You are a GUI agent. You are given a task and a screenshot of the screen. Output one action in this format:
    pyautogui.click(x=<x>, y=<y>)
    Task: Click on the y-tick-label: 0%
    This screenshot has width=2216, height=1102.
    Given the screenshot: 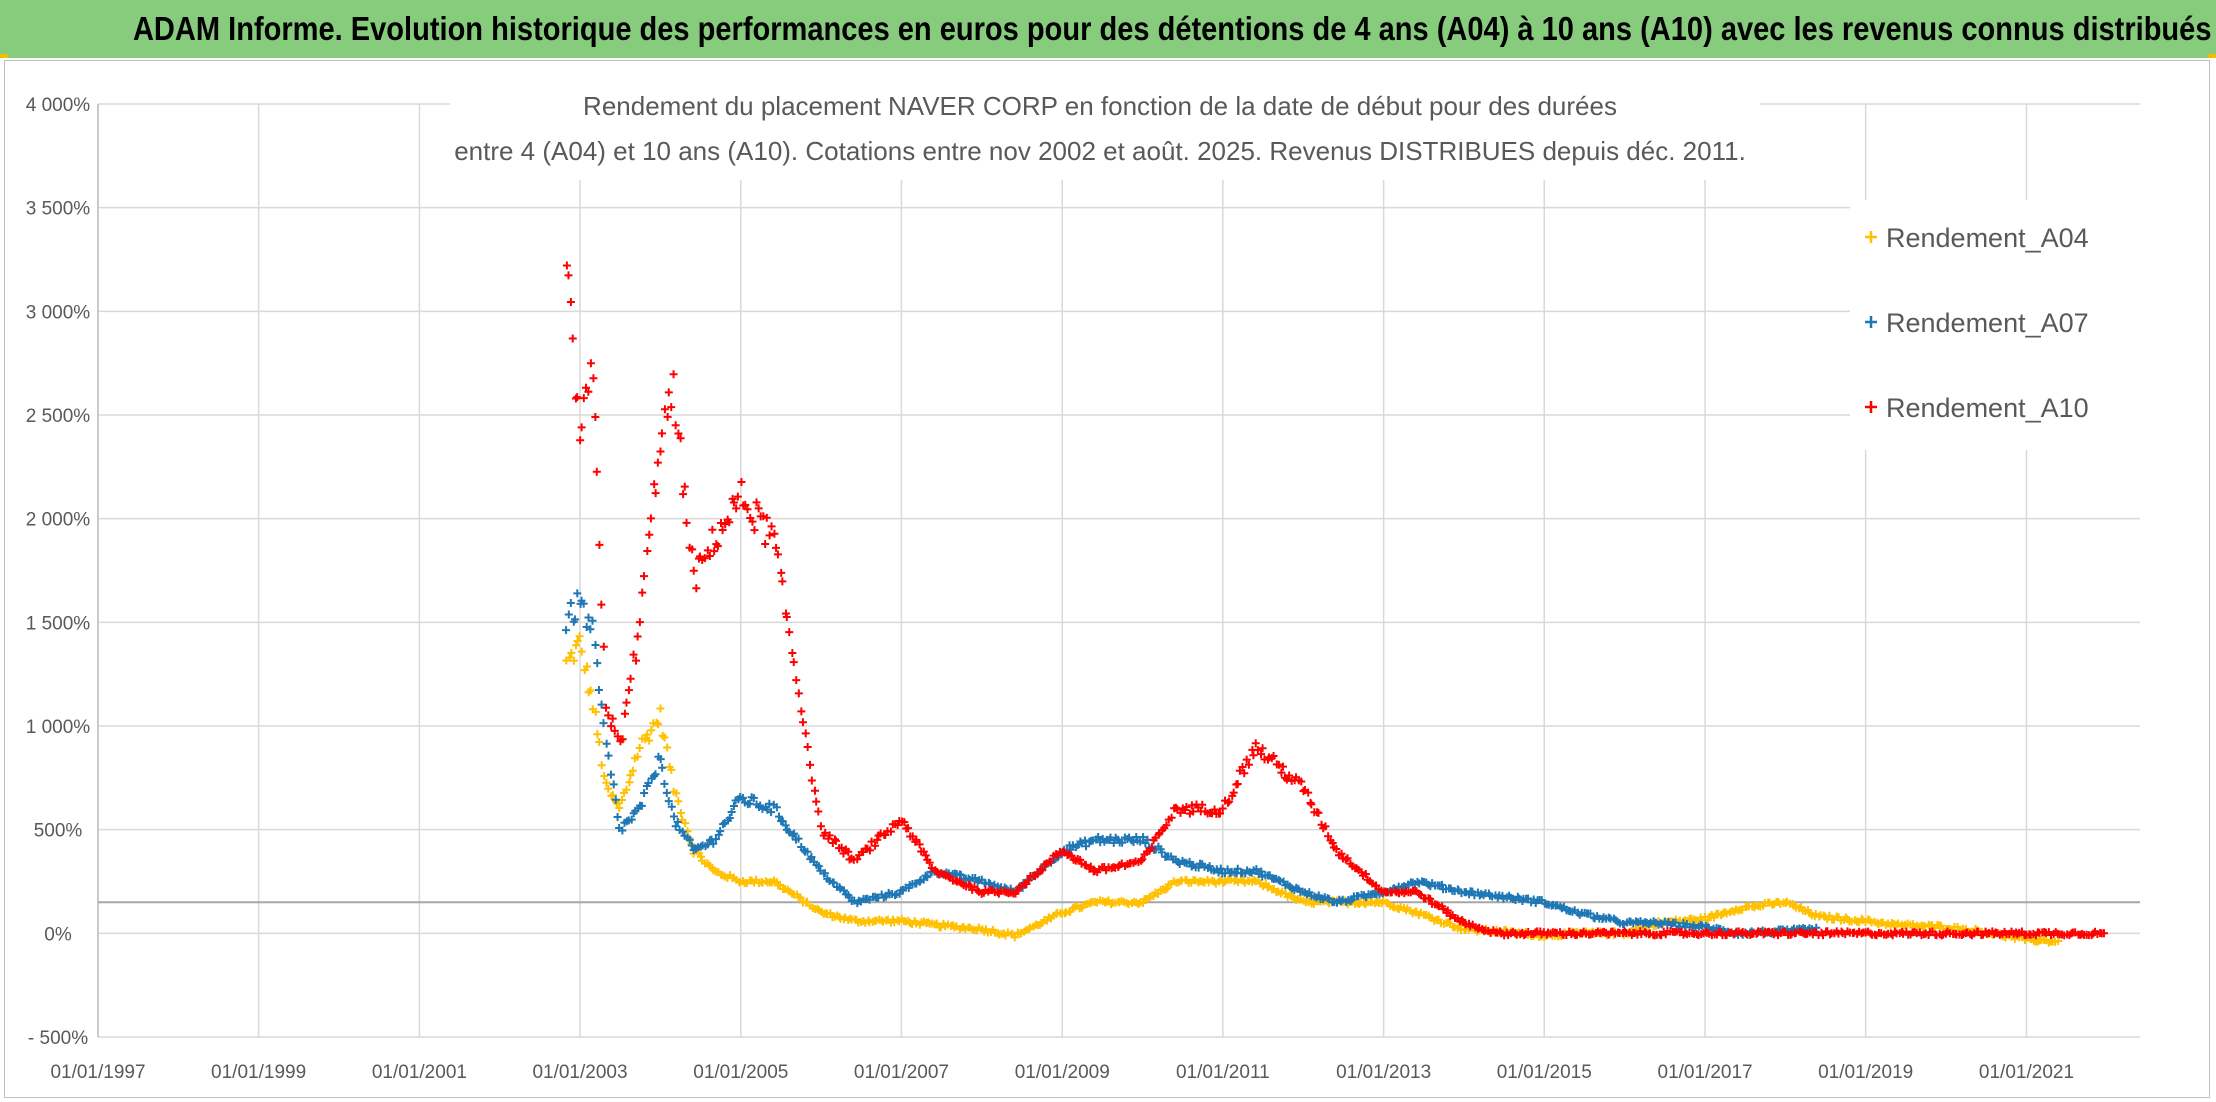 What is the action you would take?
    pyautogui.click(x=58, y=934)
    